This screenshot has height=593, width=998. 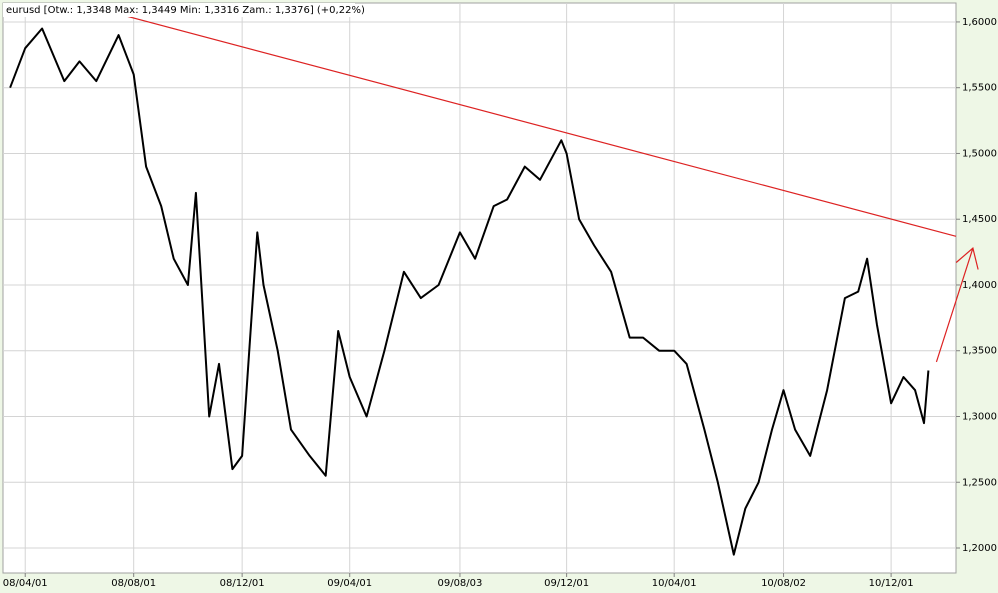 What do you see at coordinates (979, 285) in the screenshot?
I see `y-tick-label: 1,4000` at bounding box center [979, 285].